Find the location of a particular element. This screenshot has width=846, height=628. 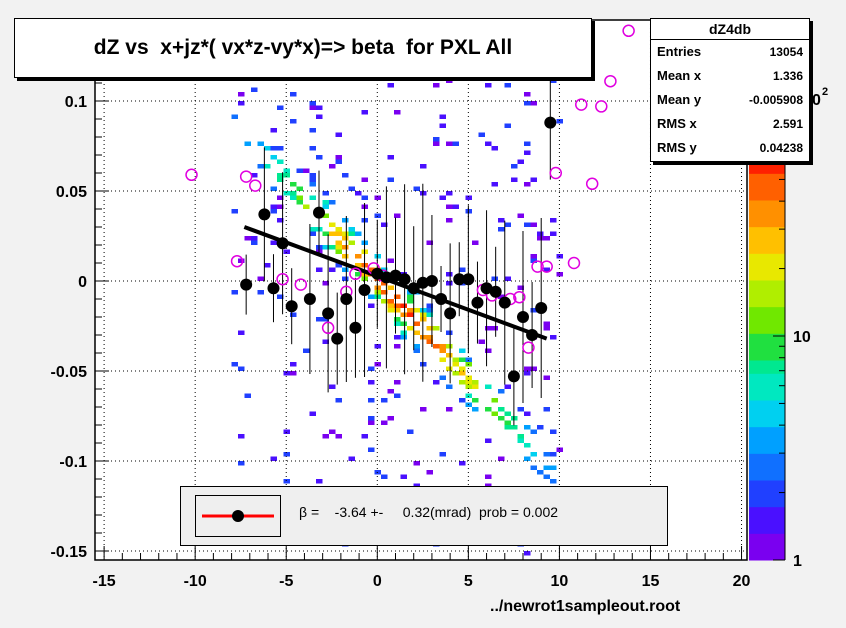

stats-label: Entries is located at coordinates (679, 51).